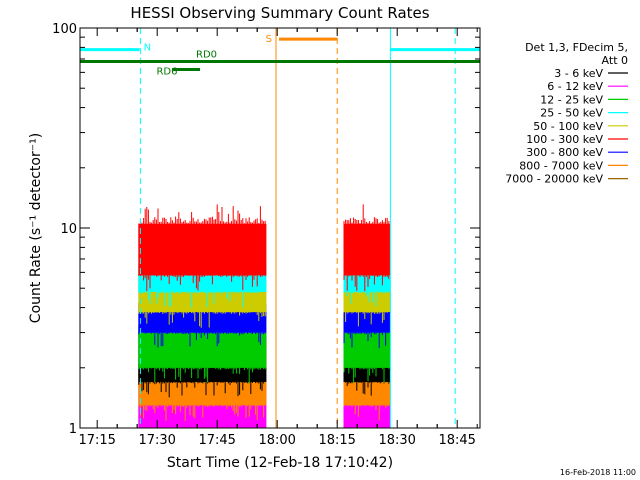 The image size is (640, 480). Describe the element at coordinates (571, 99) in the screenshot. I see `legend-entry-label: 12 - 25 keV` at that location.